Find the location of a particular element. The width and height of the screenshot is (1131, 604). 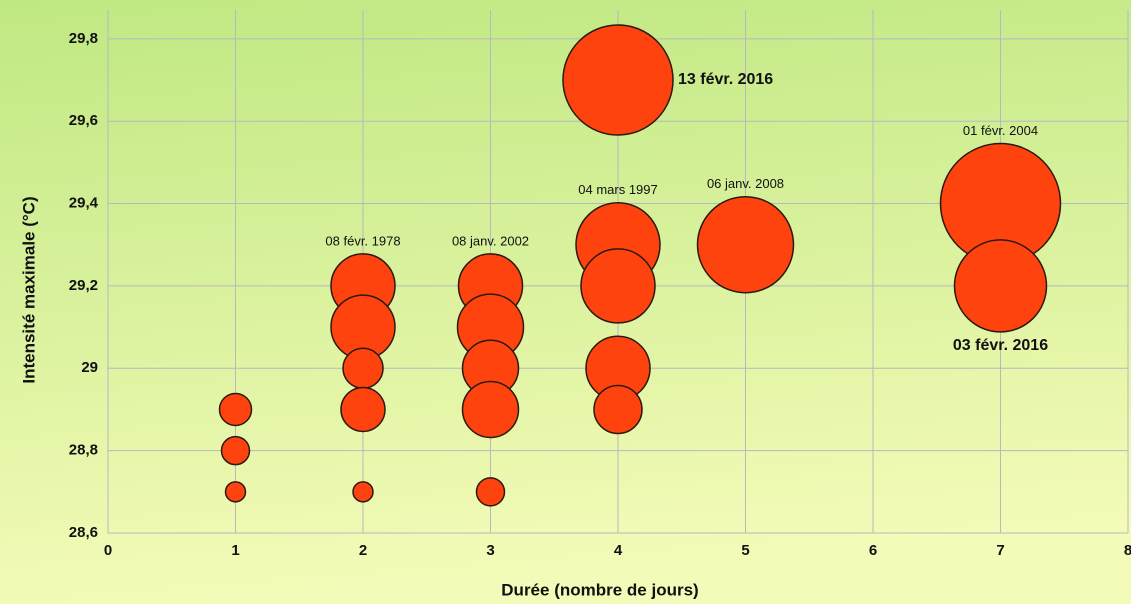

x-tick-label: 0 is located at coordinates (108, 550).